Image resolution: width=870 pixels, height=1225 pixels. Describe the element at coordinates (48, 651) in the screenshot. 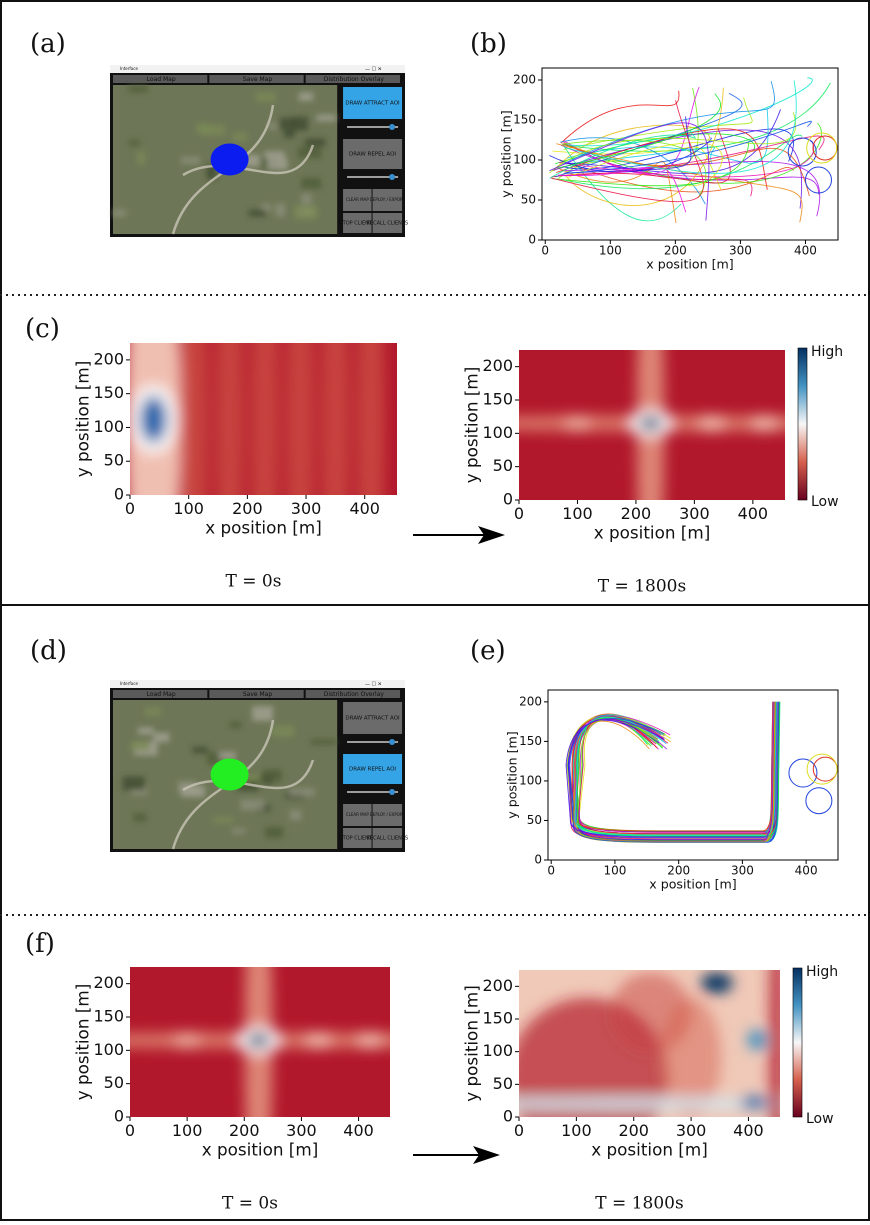

I see `panel-label: (d)` at that location.